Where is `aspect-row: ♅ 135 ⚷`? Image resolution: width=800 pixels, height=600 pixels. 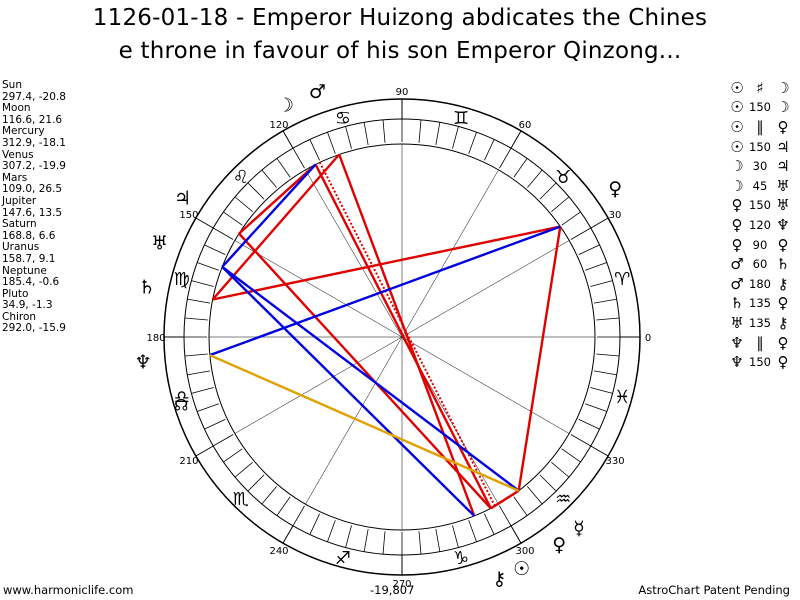
aspect-row: ♅ 135 ⚷ is located at coordinates (763, 323).